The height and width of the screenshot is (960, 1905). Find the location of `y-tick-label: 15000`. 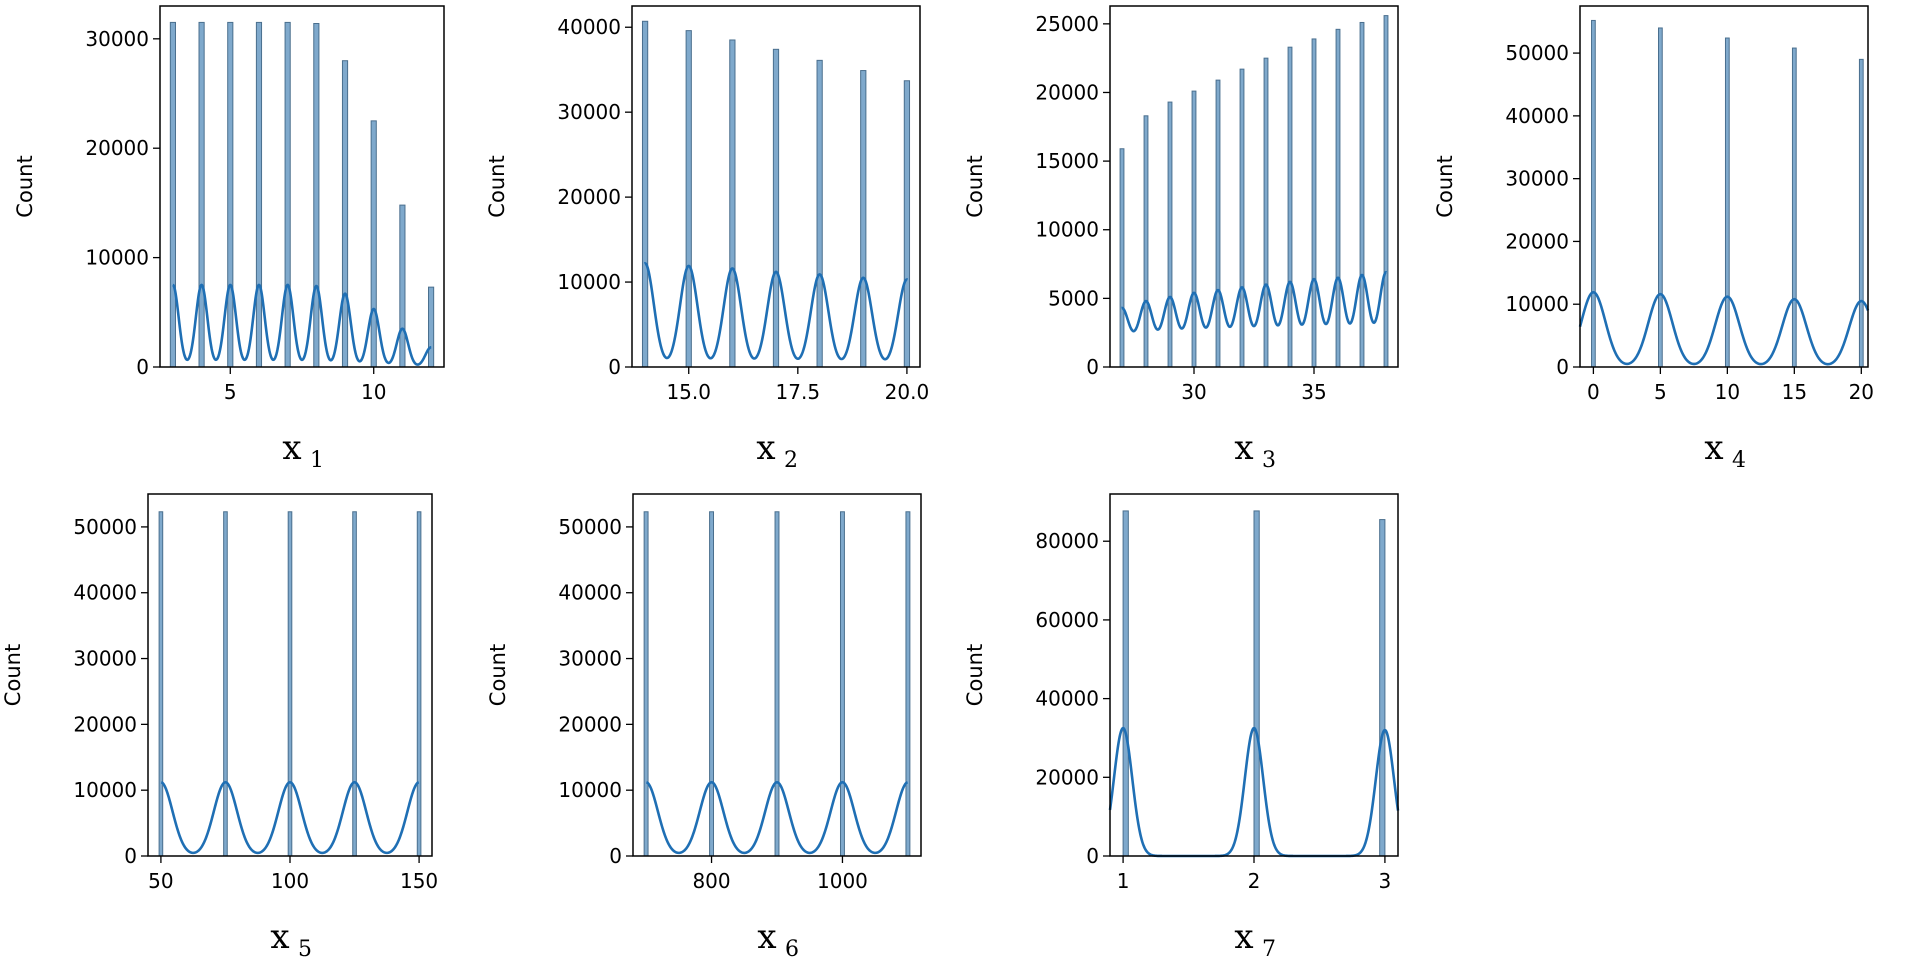

y-tick-label: 15000 is located at coordinates (1067, 161).